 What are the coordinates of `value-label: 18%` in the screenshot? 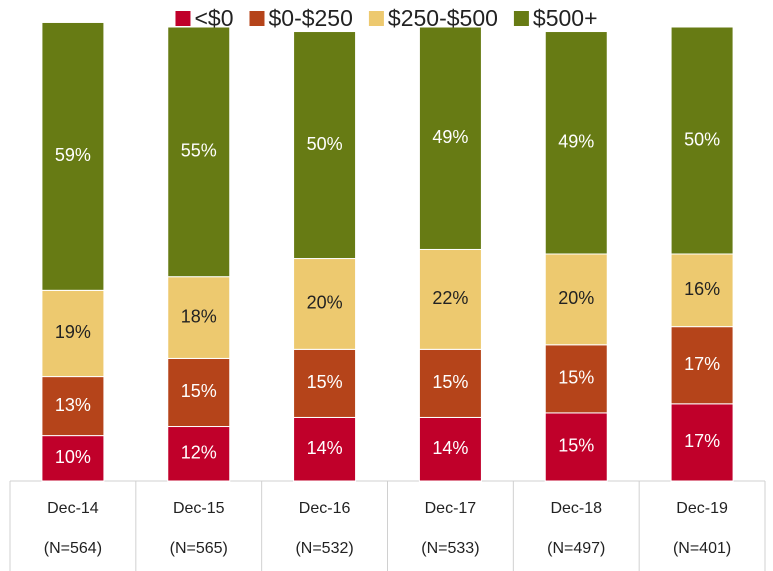 It's located at (199, 316).